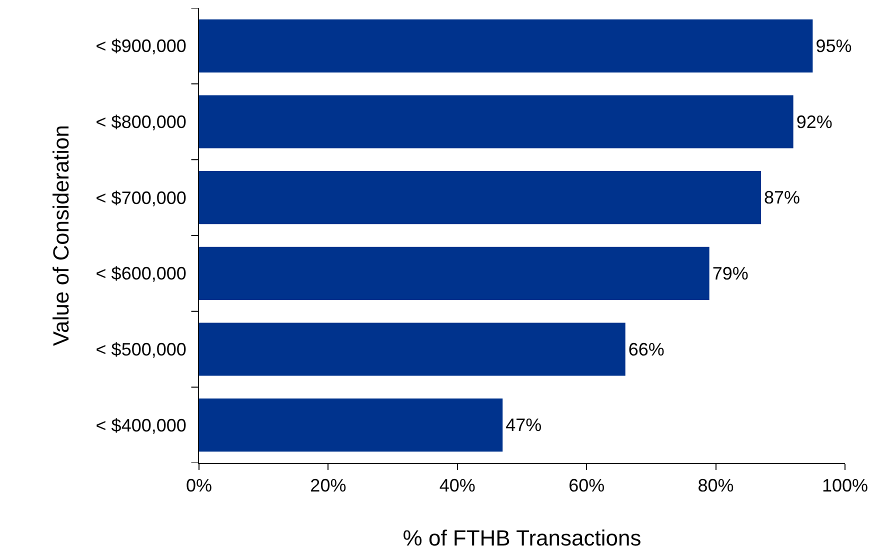 Image resolution: width=877 pixels, height=560 pixels. Describe the element at coordinates (457, 486) in the screenshot. I see `x-tick-label: 40%` at that location.